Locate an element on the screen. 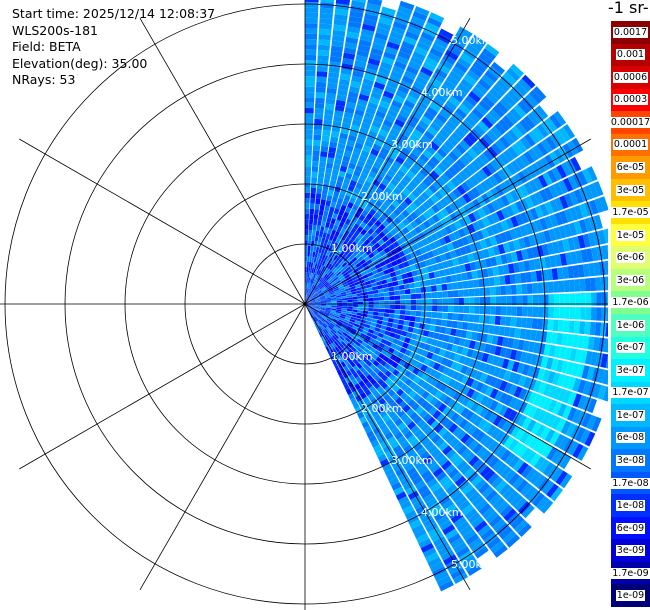 The width and height of the screenshot is (650, 610). colorbar-tick-label: 6e-05 is located at coordinates (630, 167).